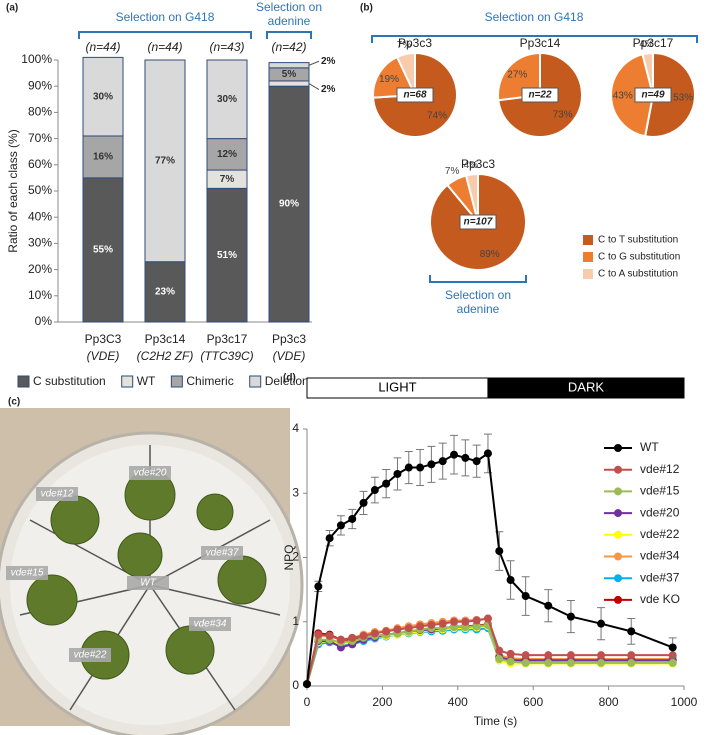  I want to click on photo-label: WT, so click(148, 583).